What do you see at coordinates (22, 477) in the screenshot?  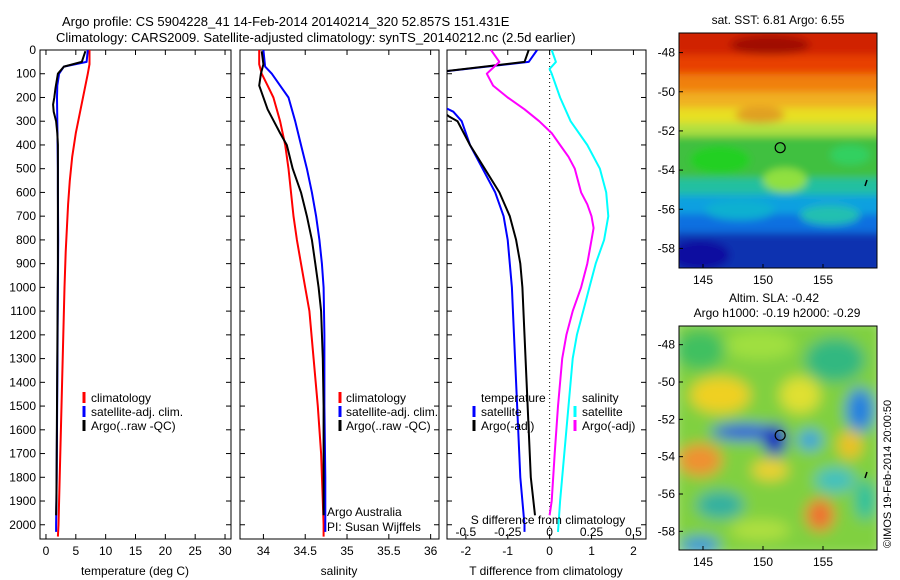 I see `y-tick-label: 1800` at bounding box center [22, 477].